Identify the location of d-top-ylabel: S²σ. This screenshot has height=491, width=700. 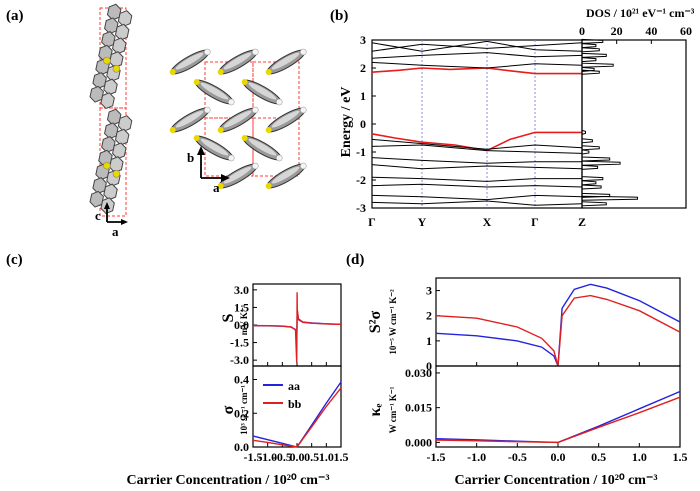
(375, 322).